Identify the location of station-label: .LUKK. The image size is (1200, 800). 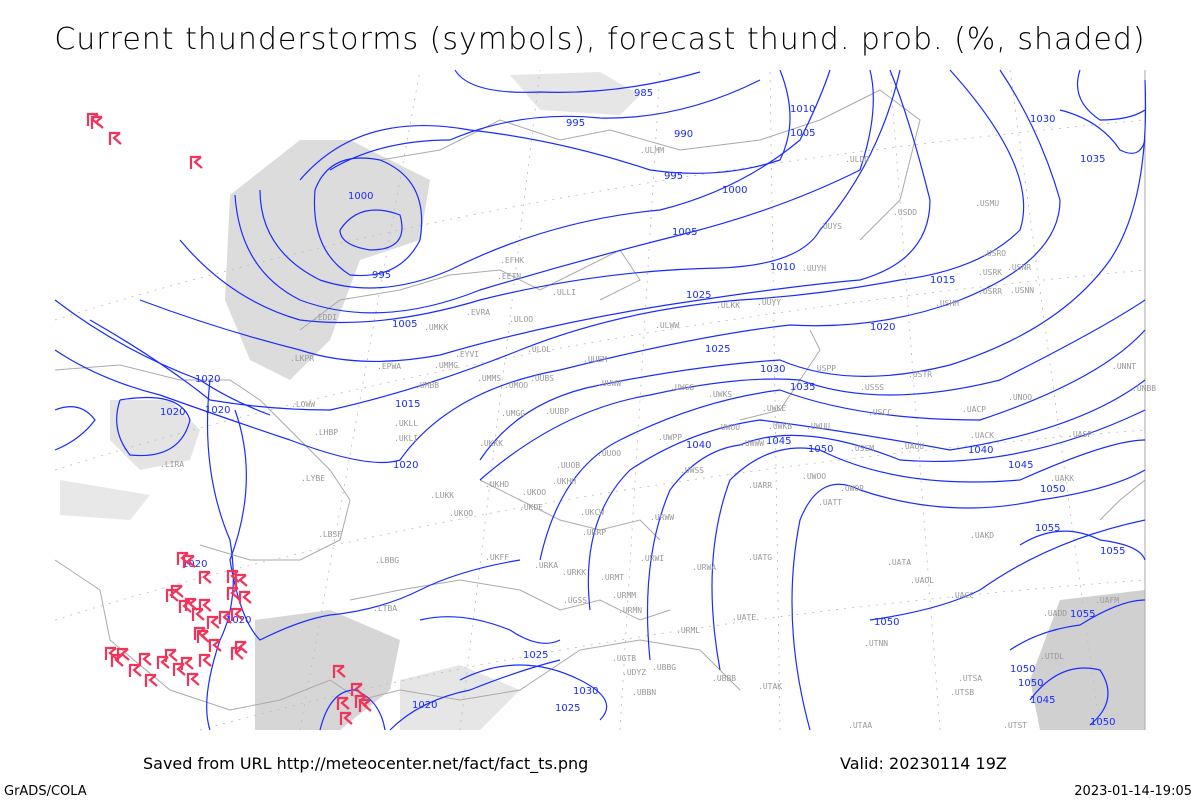
(442, 495).